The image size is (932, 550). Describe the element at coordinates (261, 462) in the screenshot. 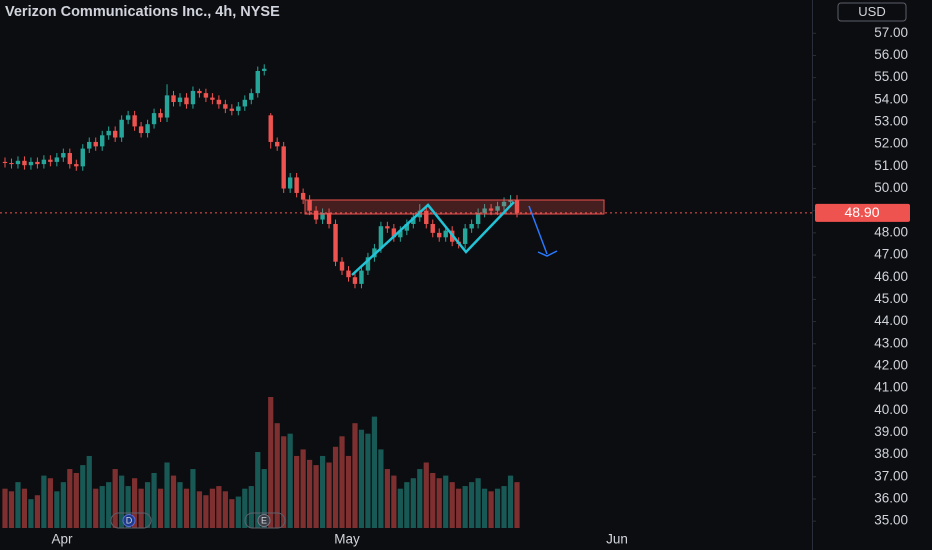

I see `volume-layer` at that location.